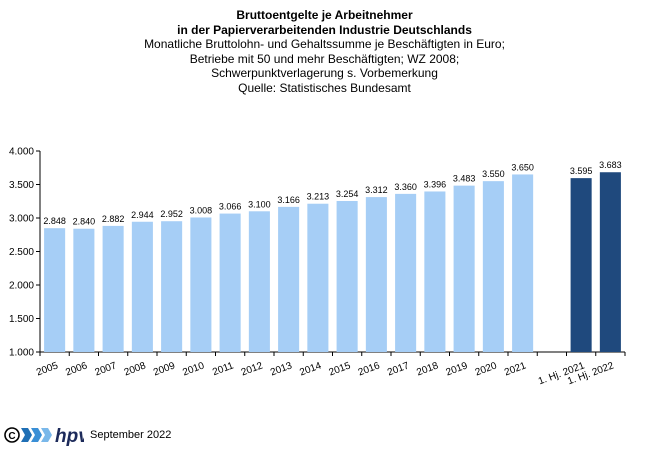  Describe the element at coordinates (131, 435) in the screenshot. I see `footer-date: September 2022` at that location.